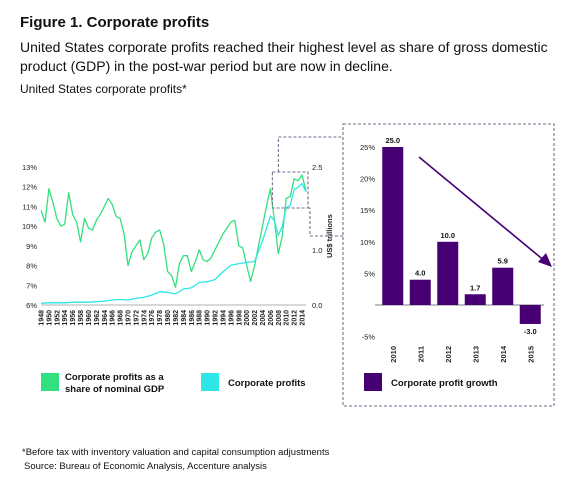 The height and width of the screenshot is (496, 585). What do you see at coordinates (136, 318) in the screenshot?
I see `x-tick-label: 1972` at bounding box center [136, 318].